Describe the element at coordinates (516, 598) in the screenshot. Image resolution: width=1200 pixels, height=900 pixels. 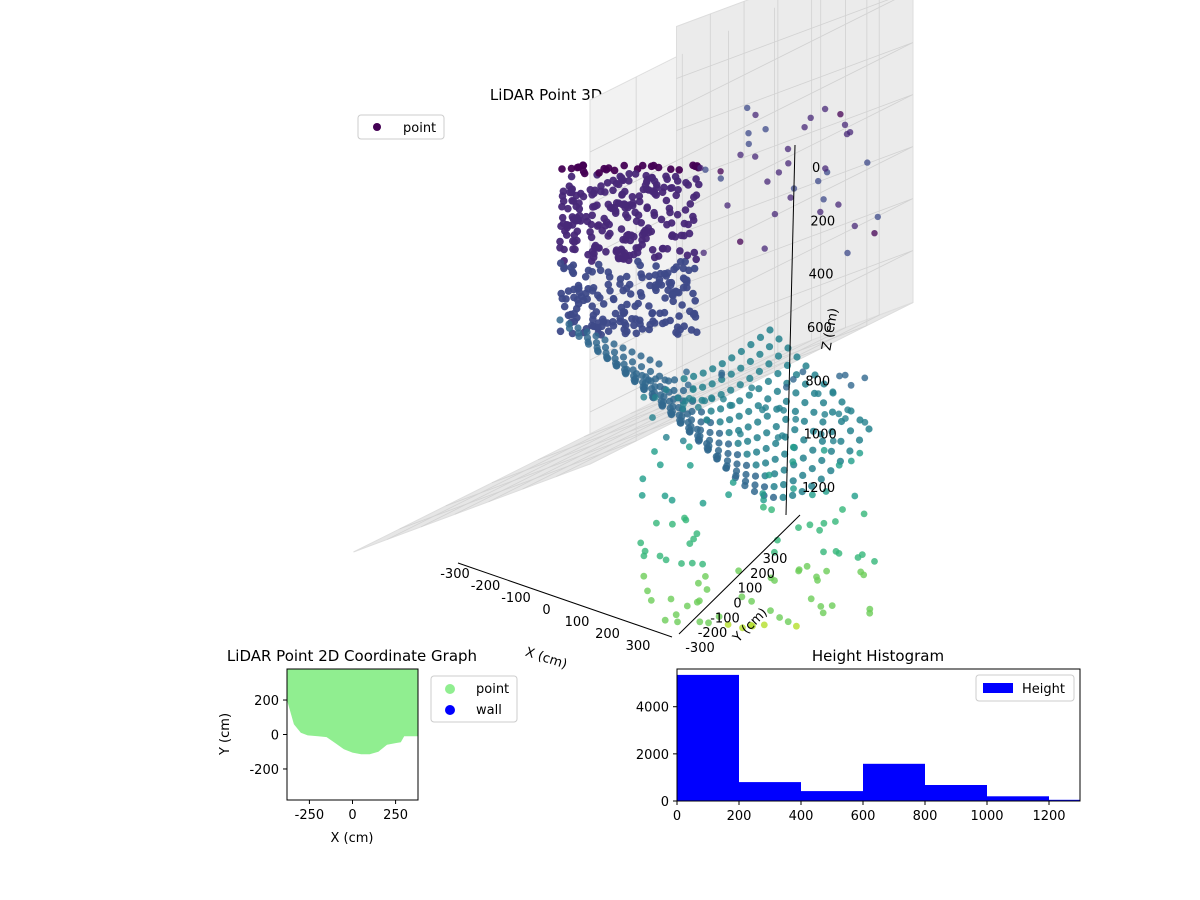
I see `chart3d-x-tick-label: -100` at that location.